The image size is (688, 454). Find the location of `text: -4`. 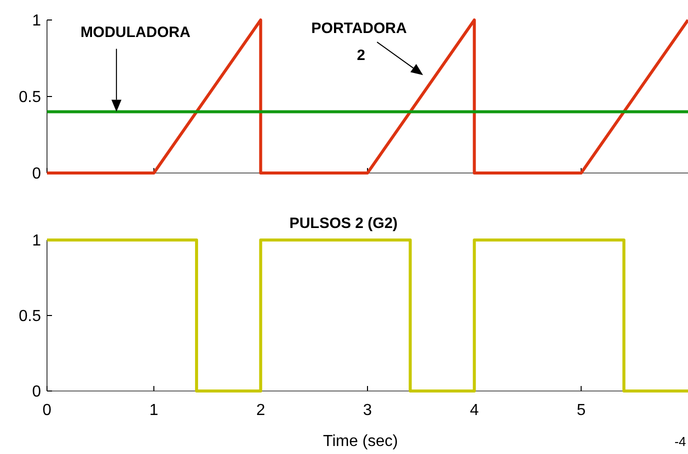

text: -4 is located at coordinates (680, 441).